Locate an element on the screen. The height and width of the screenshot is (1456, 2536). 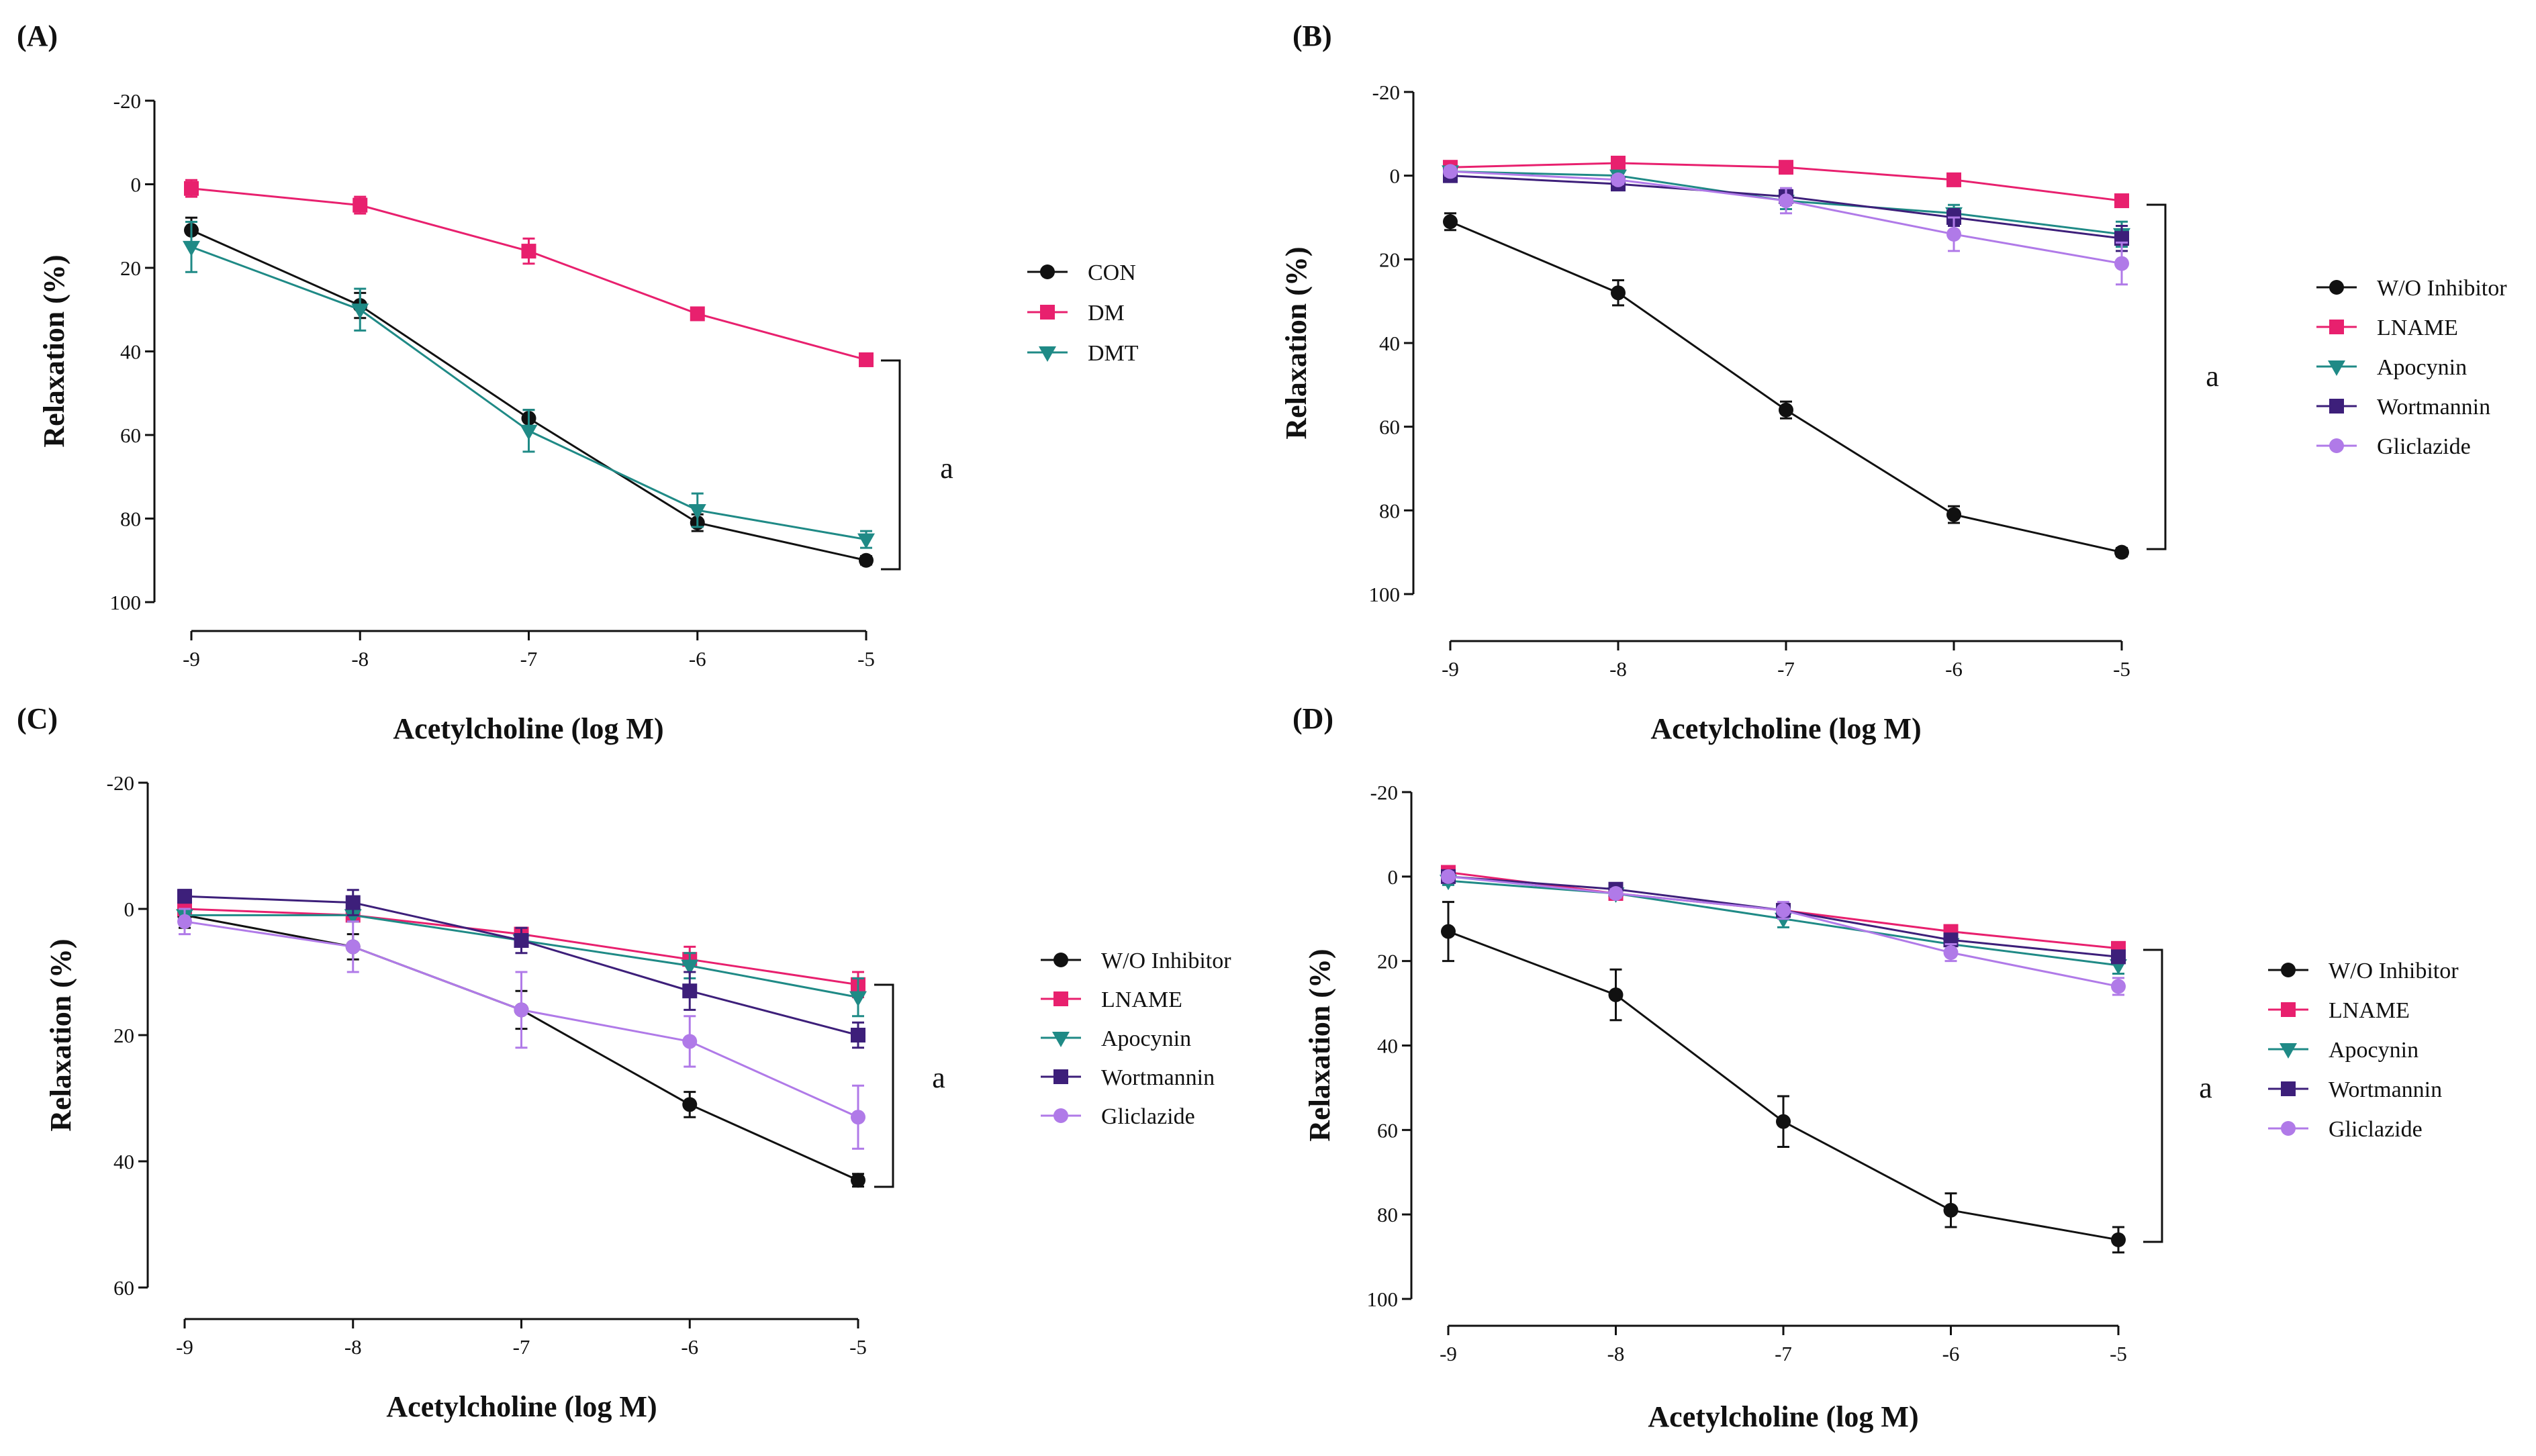
legend-wortmannin-label: Wortmannin is located at coordinates (2433, 407).